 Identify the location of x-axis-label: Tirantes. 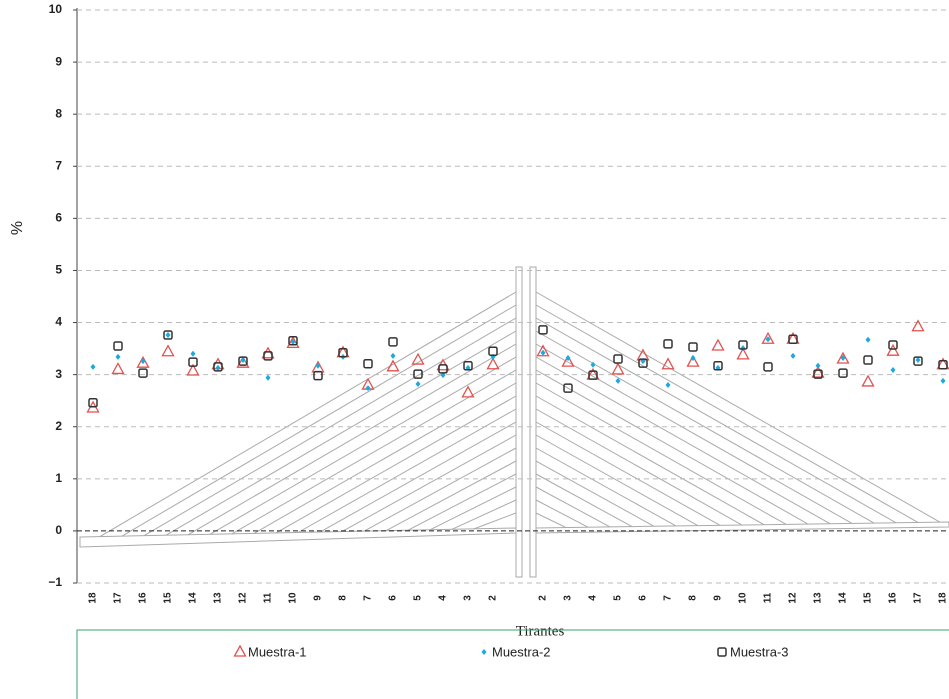
(540, 631).